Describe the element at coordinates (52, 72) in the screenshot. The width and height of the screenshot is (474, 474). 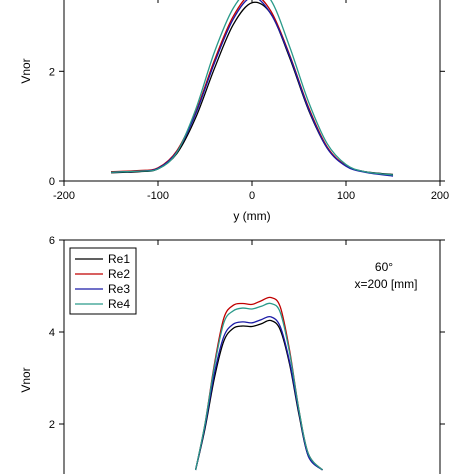
I see `top-panel-y-tick-label: 2` at that location.